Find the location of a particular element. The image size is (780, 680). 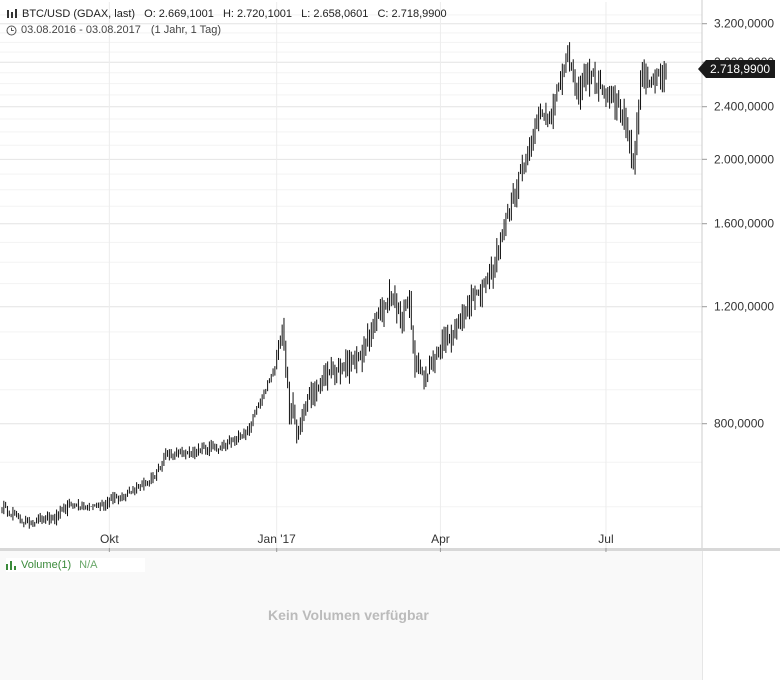

high-value: H: 2.720,1001 is located at coordinates (257, 14).